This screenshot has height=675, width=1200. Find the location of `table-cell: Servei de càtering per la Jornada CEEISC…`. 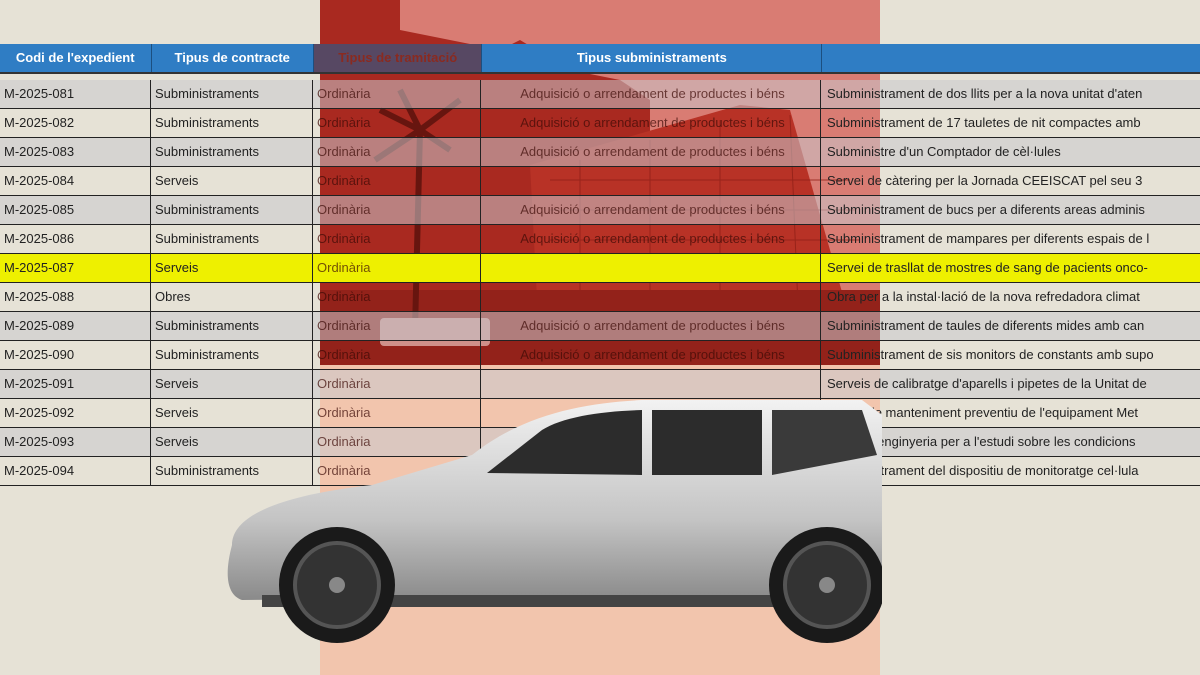

table-cell: Servei de càtering per la Jornada CEEISC… is located at coordinates (985, 180).